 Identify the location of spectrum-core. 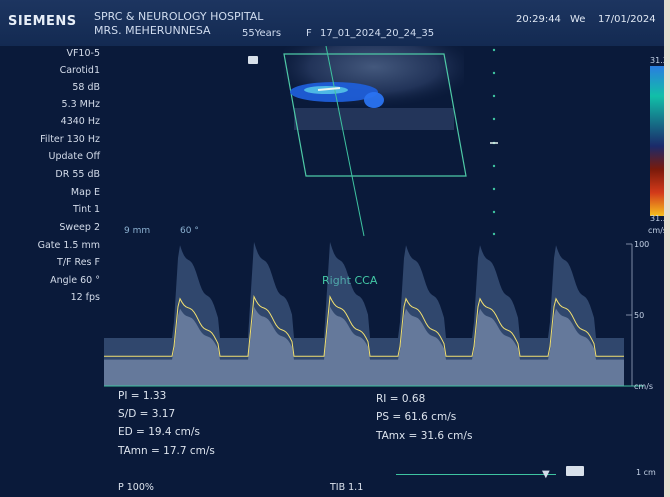
(364, 346).